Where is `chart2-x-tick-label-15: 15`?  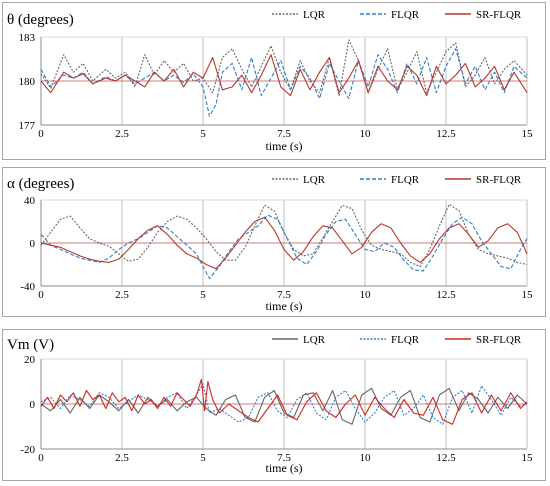
chart2-x-tick-label-15: 15 is located at coordinates (528, 295).